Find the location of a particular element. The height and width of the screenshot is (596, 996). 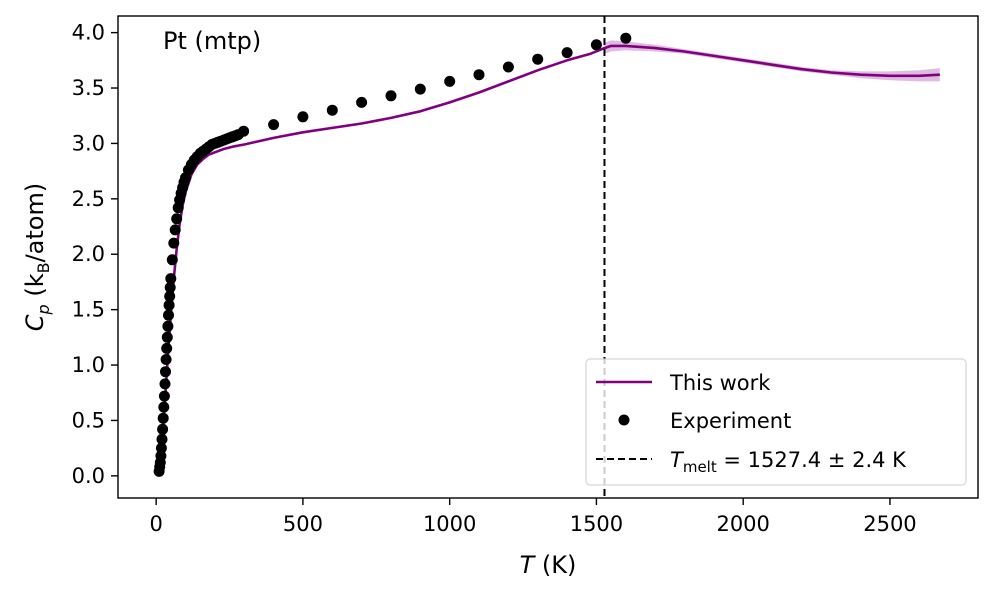

uncertainty-band-layer is located at coordinates (772, 61).